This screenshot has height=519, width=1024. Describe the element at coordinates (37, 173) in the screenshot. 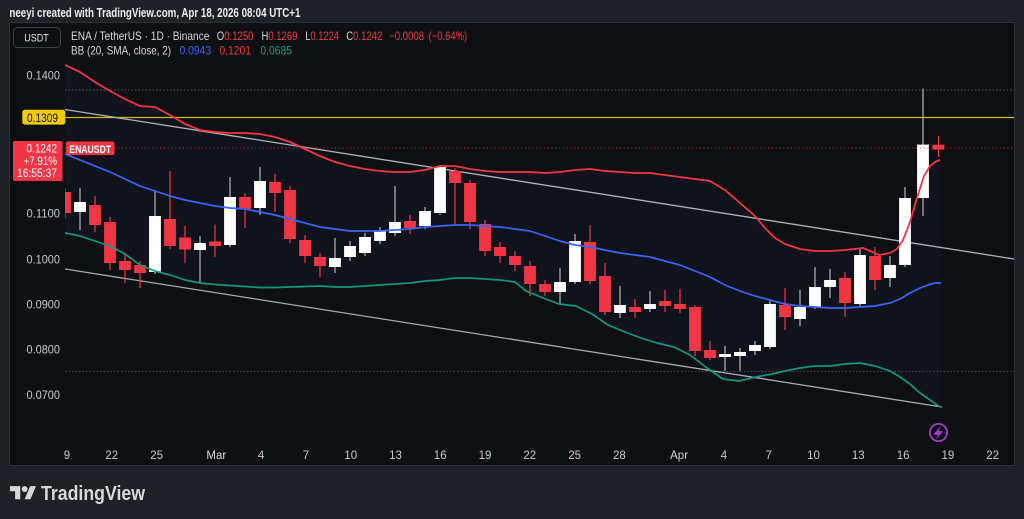

I see `svg-text: 16:55:37` at that location.